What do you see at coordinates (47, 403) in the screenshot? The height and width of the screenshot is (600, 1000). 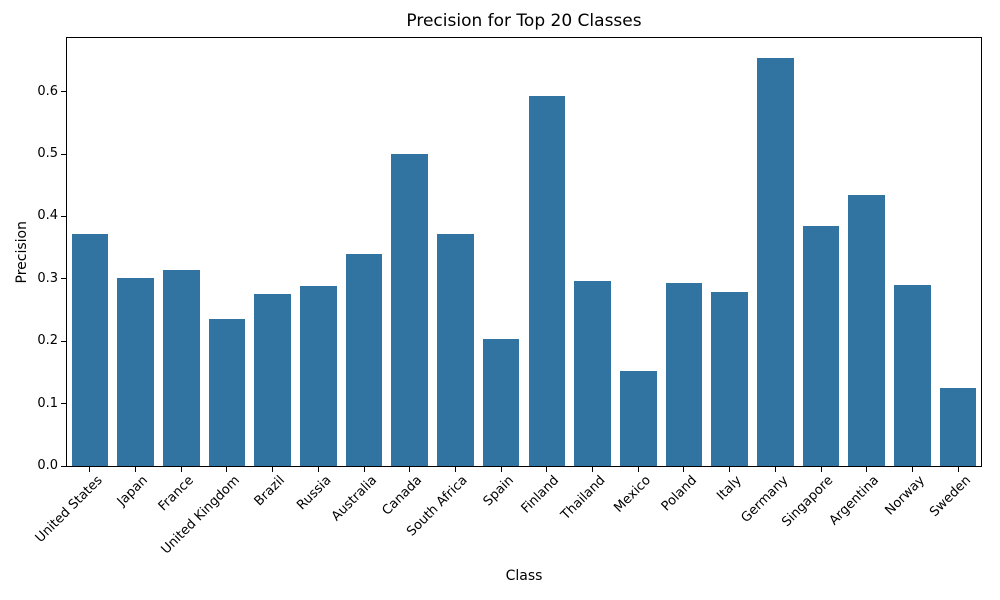 I see `y-tick-label: 0.1` at bounding box center [47, 403].